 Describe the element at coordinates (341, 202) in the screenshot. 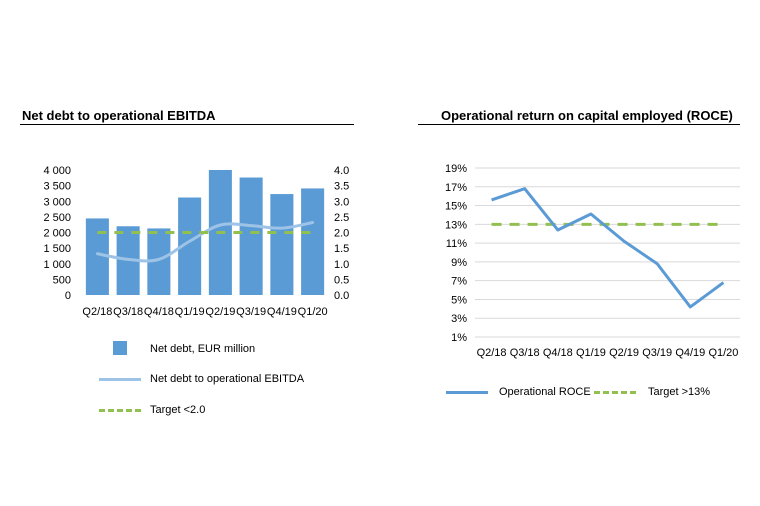

I see `y2-tick-label: 3.0` at that location.